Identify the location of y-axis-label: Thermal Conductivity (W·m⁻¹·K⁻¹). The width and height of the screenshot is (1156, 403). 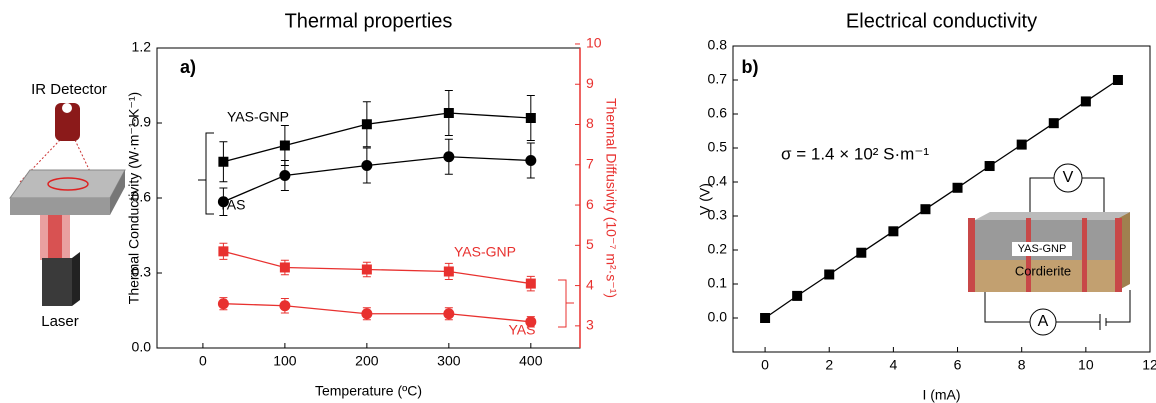
(134, 198).